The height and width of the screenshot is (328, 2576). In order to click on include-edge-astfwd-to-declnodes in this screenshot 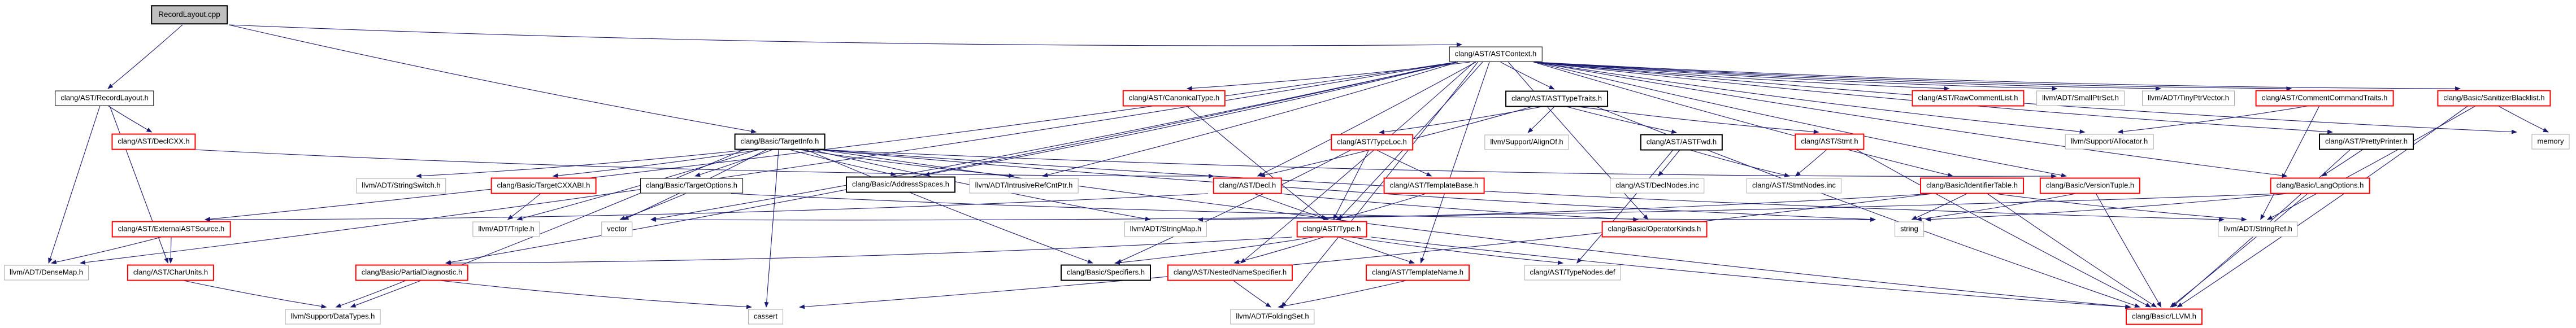, I will do `click(1669, 163)`.